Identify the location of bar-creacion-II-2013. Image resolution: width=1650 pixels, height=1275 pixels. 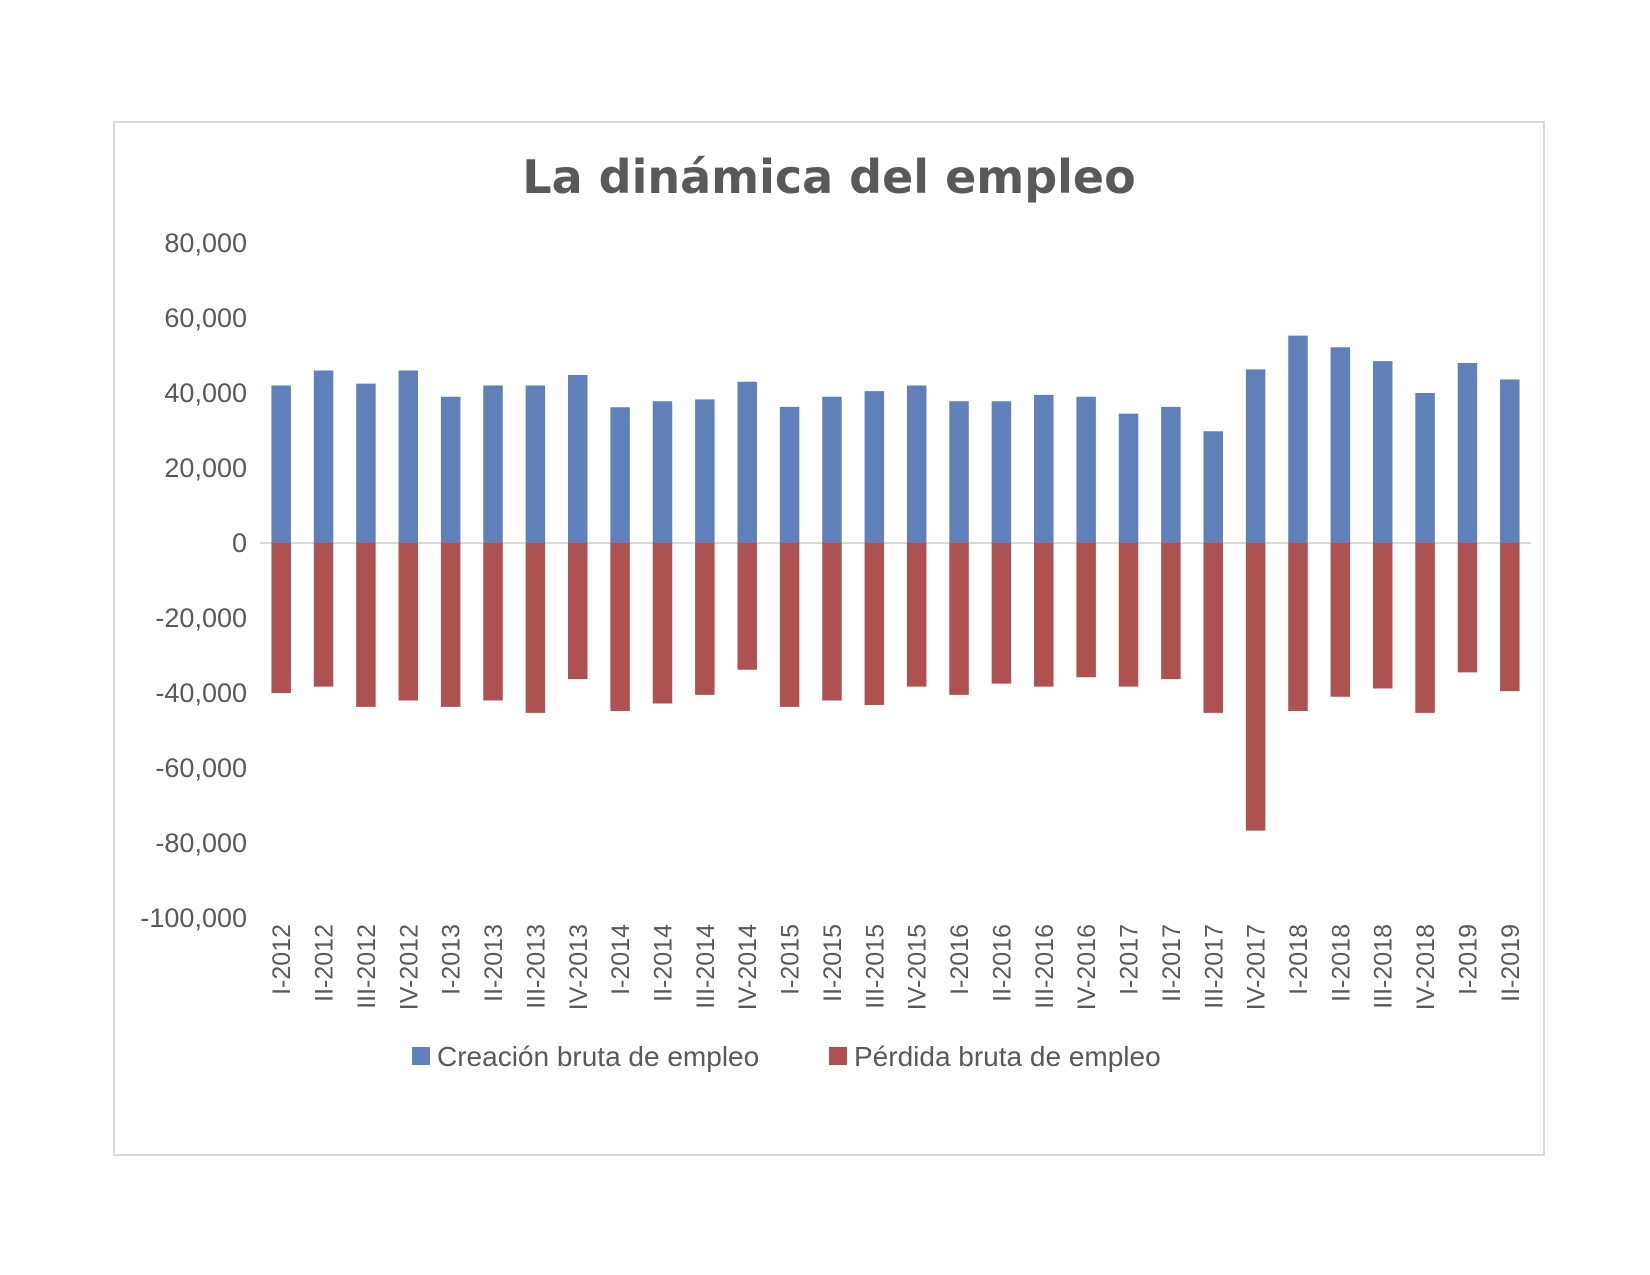
(493, 464).